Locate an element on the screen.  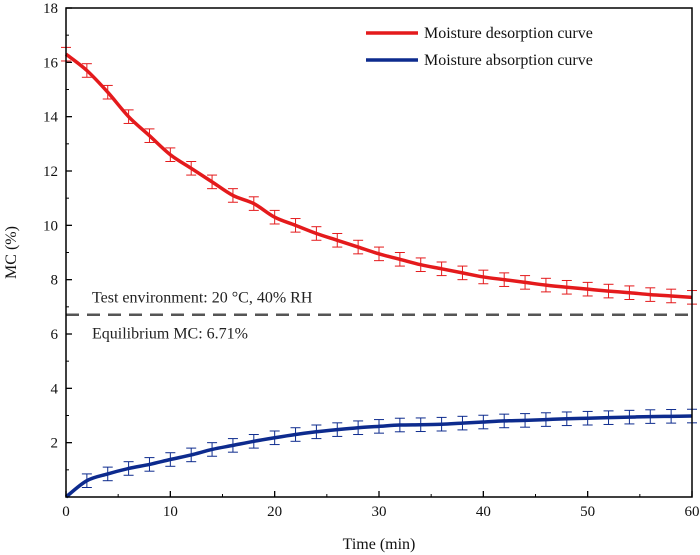
y-tick-label: 16 is located at coordinates (51, 63).